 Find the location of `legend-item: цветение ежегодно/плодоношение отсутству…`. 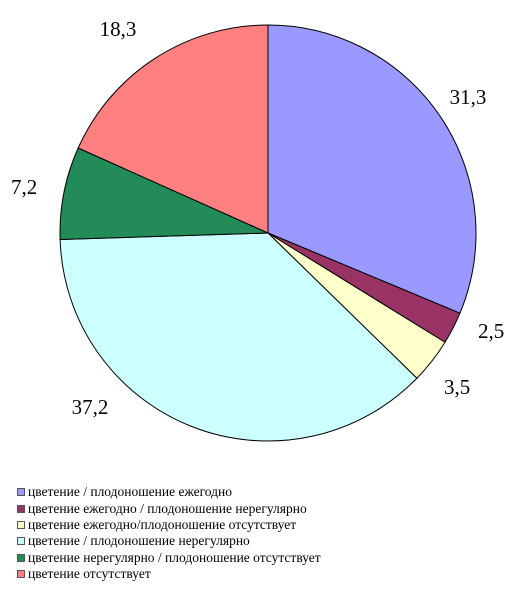

legend-item: цветение ежегодно/плодоношение отсутству… is located at coordinates (169, 525).